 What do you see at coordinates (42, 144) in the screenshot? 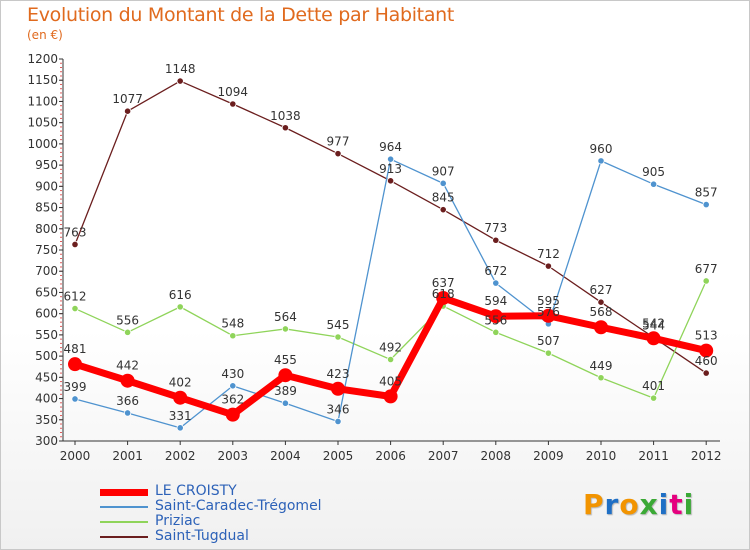
I see `y-tick-label: 1000` at bounding box center [42, 144].